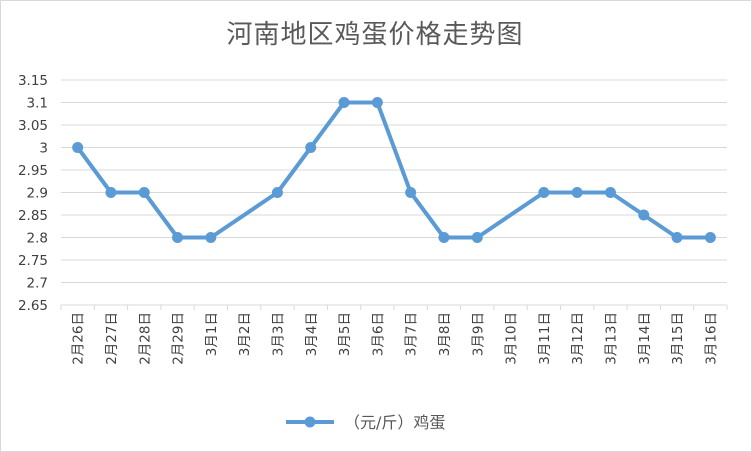  What do you see at coordinates (37, 104) in the screenshot?
I see `y-tick-label: 3.1` at bounding box center [37, 104].